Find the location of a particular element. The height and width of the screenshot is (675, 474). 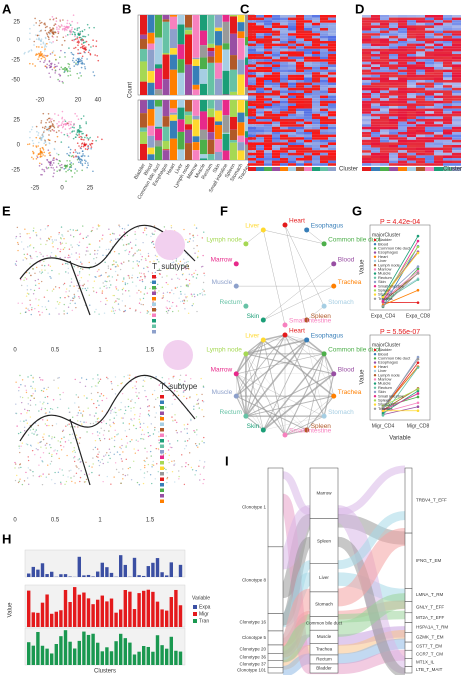

stratum-label: MT1X_IL is located at coordinates (425, 662).